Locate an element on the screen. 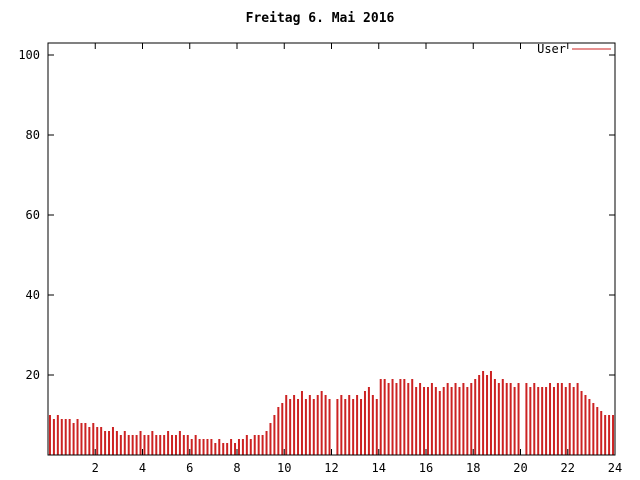 The height and width of the screenshot is (480, 640). x-tick-label: 24 is located at coordinates (615, 468).